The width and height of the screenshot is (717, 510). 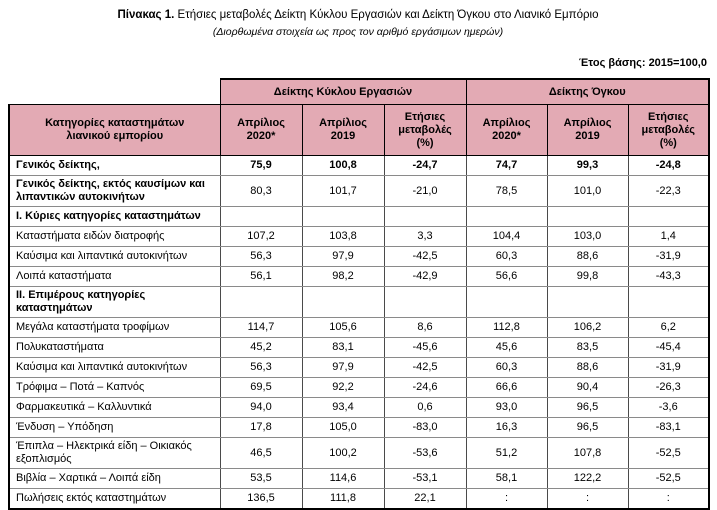 I want to click on row-label: Τρόφιμα – Ποτά – Καπνός, so click(x=114, y=387).